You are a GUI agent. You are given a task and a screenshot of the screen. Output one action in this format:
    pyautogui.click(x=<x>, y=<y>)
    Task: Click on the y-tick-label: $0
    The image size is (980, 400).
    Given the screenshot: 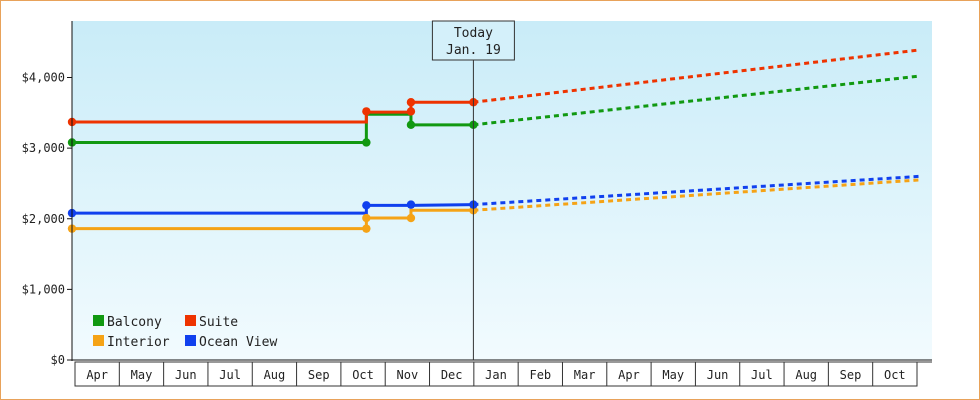 What is the action you would take?
    pyautogui.click(x=58, y=360)
    